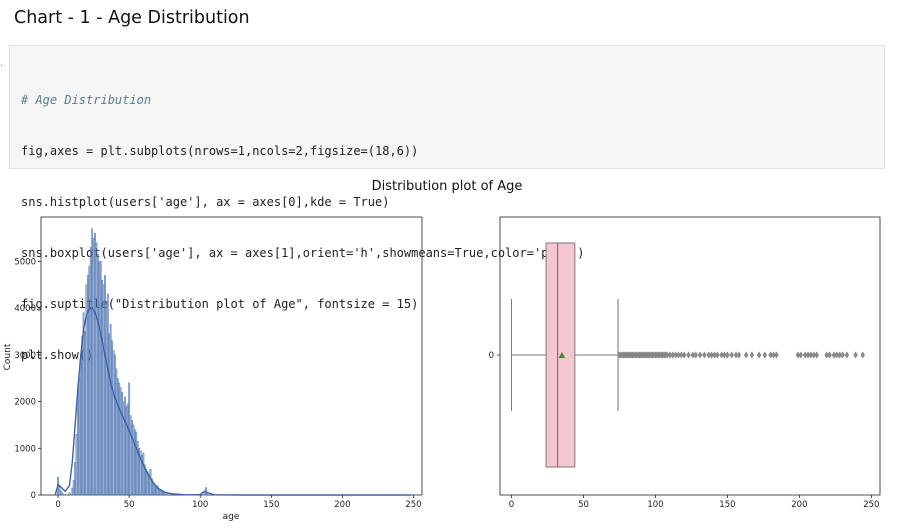 The image size is (899, 530). I want to click on boxplot-x-tick-label: 100, so click(655, 505).